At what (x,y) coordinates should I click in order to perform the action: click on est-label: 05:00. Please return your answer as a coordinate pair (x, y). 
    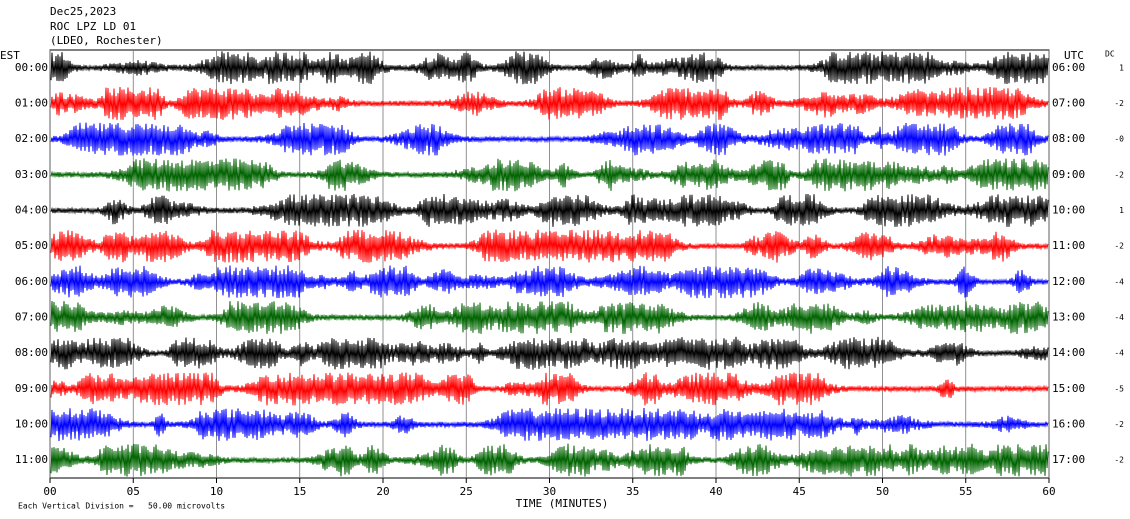
    Looking at the image, I should click on (31, 245).